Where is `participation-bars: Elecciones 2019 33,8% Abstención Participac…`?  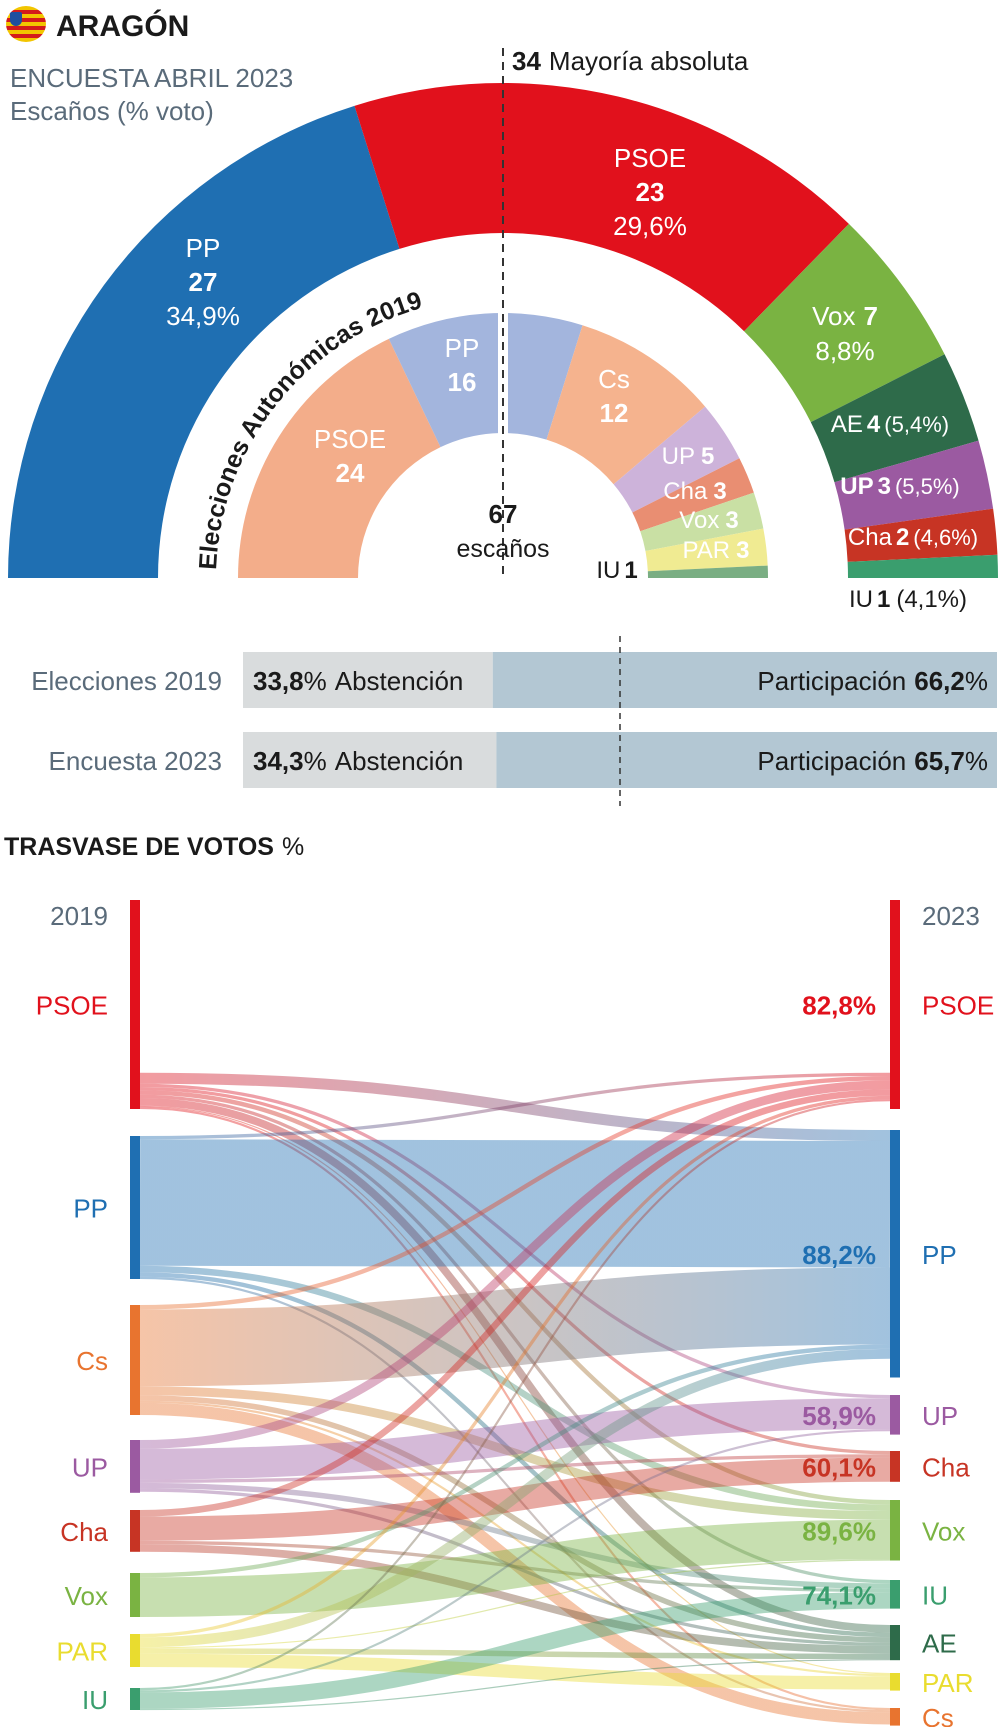
participation-bars: Elecciones 2019 33,8% Abstención Participac… is located at coordinates (514, 721).